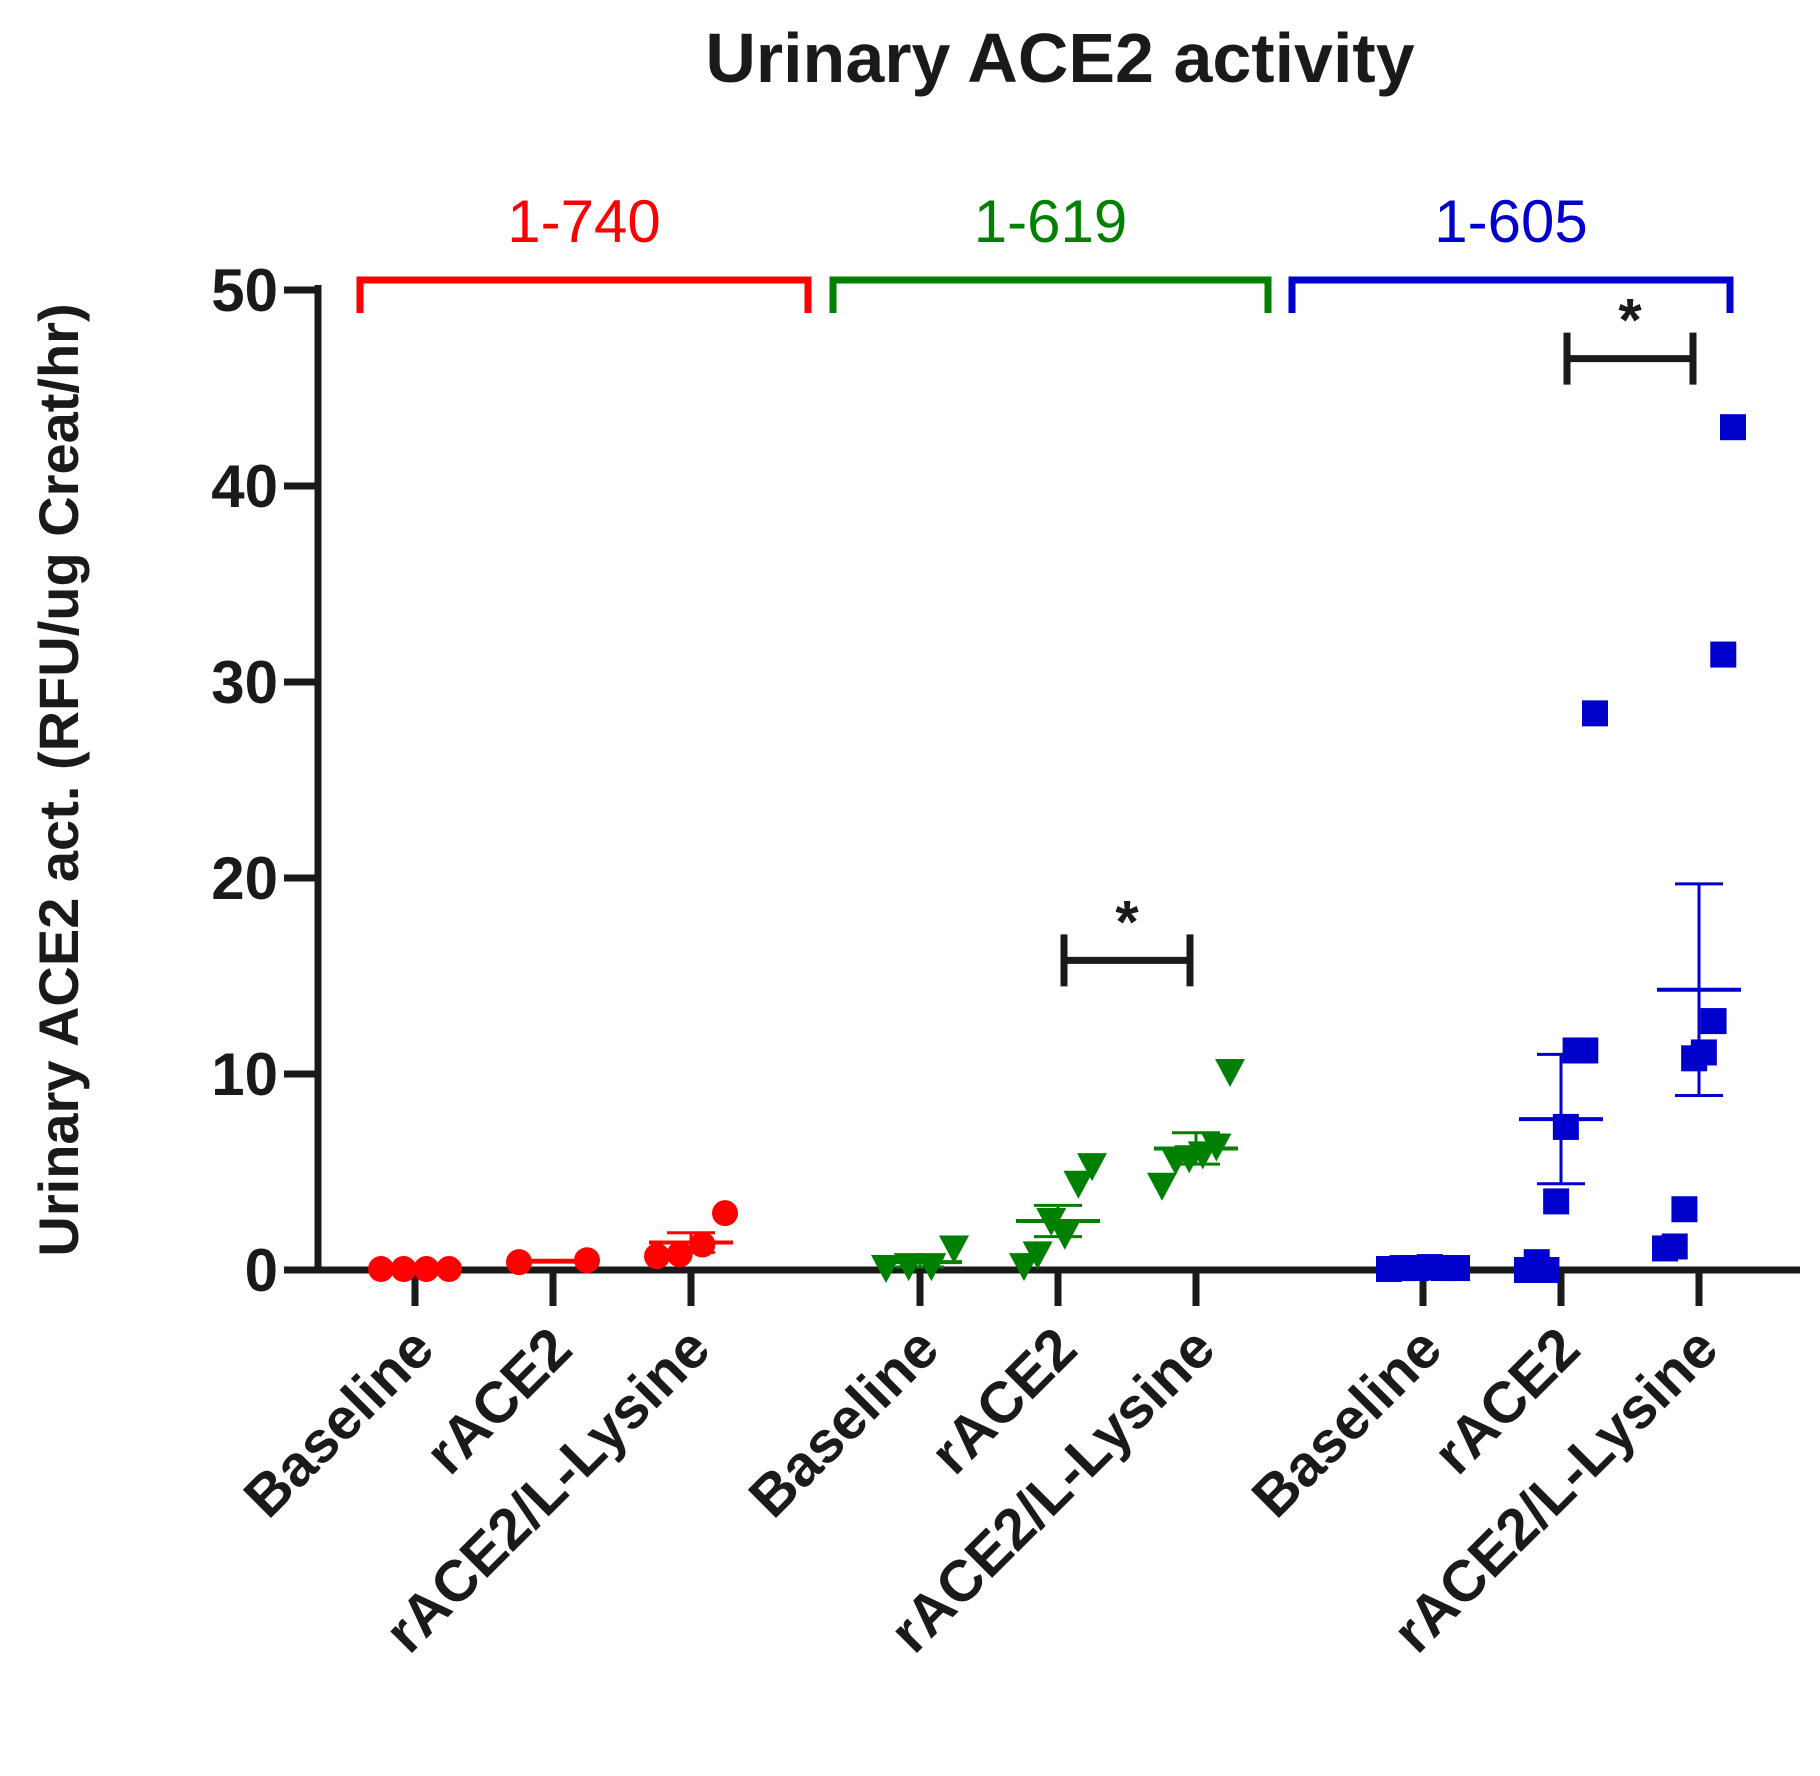 Image resolution: width=1820 pixels, height=1776 pixels. I want to click on y-tick-label: 0, so click(261, 1270).